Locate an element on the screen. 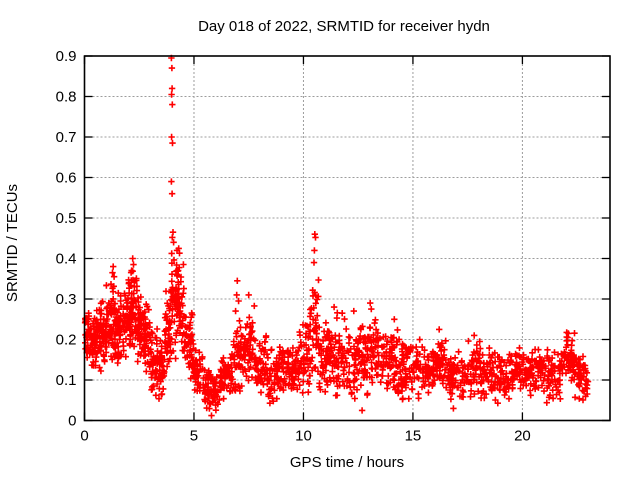 The image size is (640, 480). x-tick-label: 5 is located at coordinates (194, 436).